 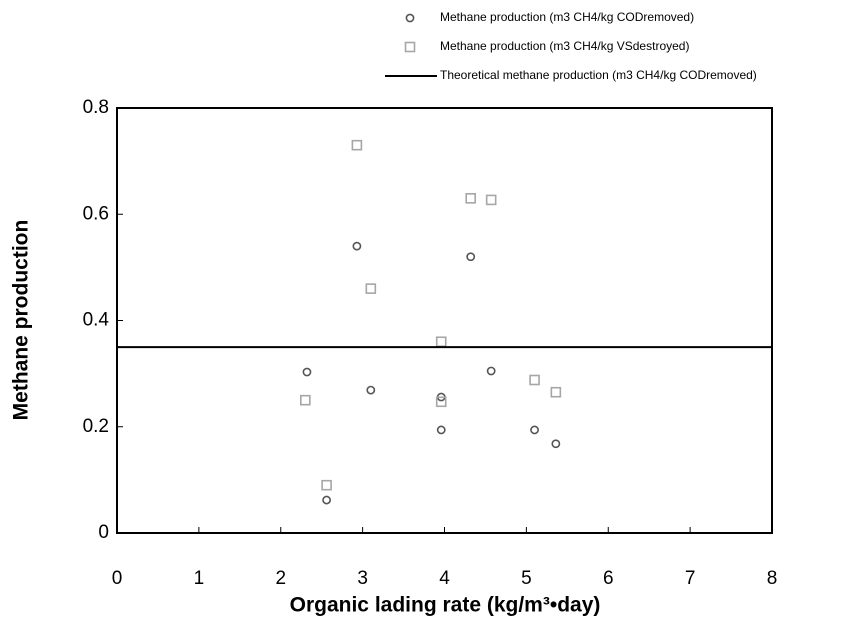 What do you see at coordinates (690, 578) in the screenshot?
I see `x-tick-label: 7` at bounding box center [690, 578].